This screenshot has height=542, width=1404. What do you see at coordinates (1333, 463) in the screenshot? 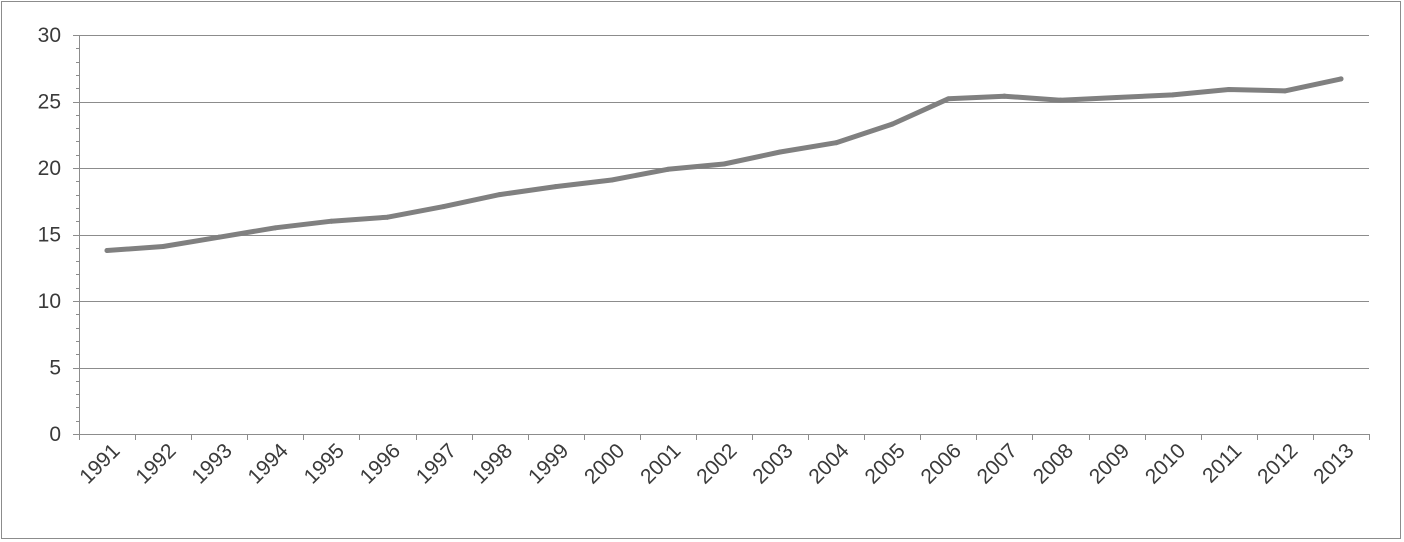
I see `x-tick-label: 2013` at bounding box center [1333, 463].